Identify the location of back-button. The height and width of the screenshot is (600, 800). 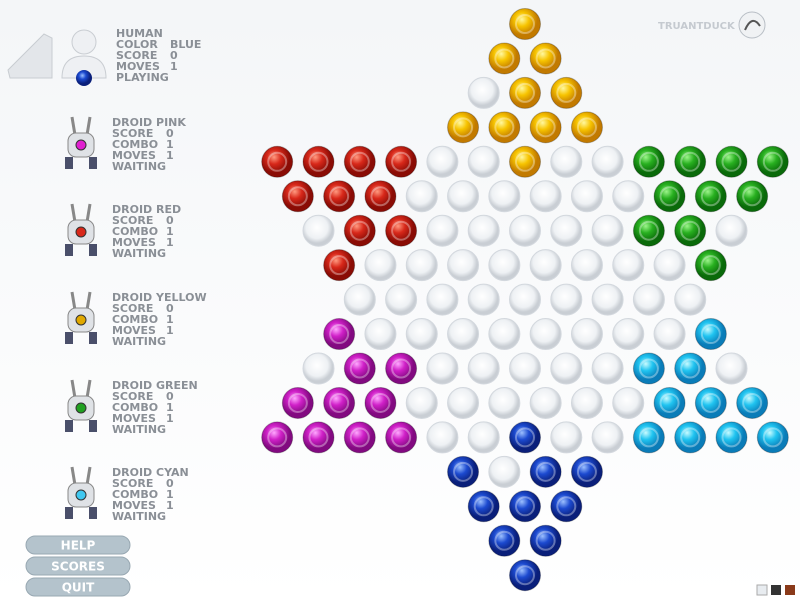
(30, 56).